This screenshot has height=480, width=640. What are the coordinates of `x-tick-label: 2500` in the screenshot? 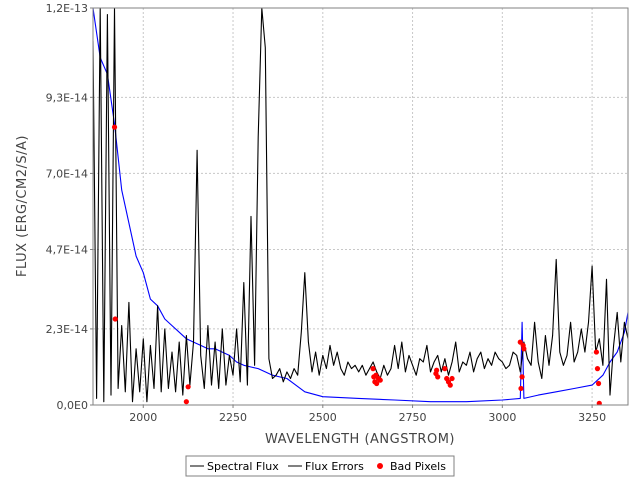 It's located at (323, 417).